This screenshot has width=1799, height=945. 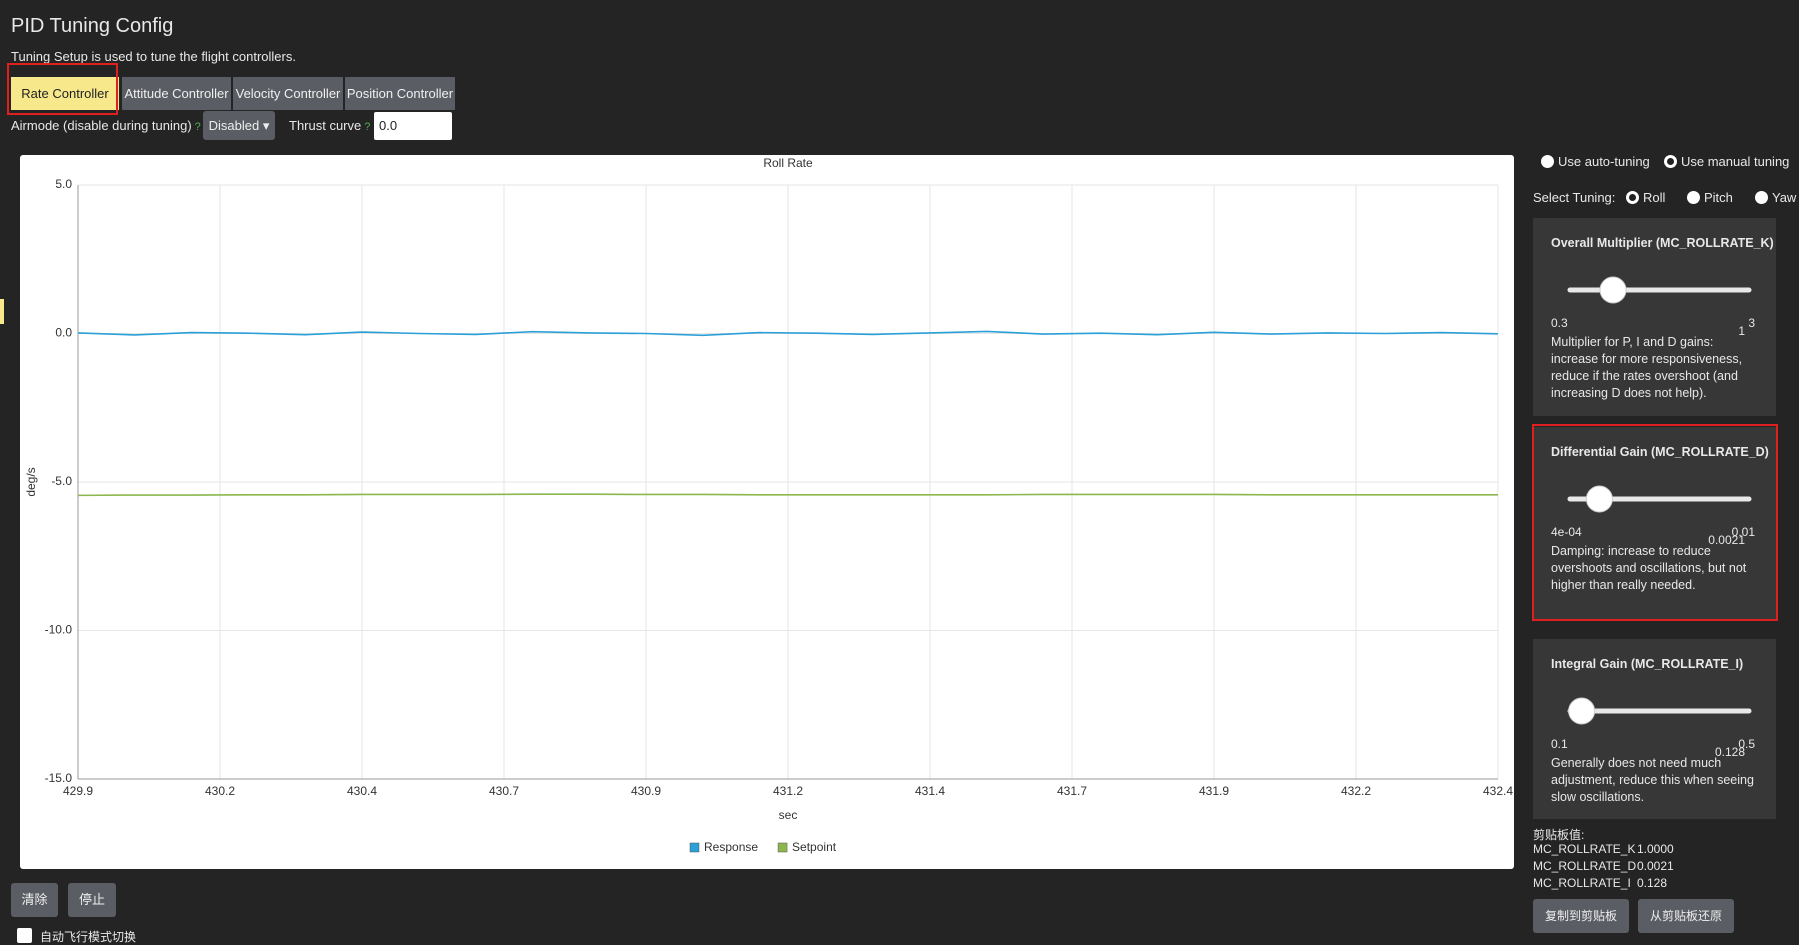 I want to click on y-tick-label: -10.0, so click(x=59, y=630).